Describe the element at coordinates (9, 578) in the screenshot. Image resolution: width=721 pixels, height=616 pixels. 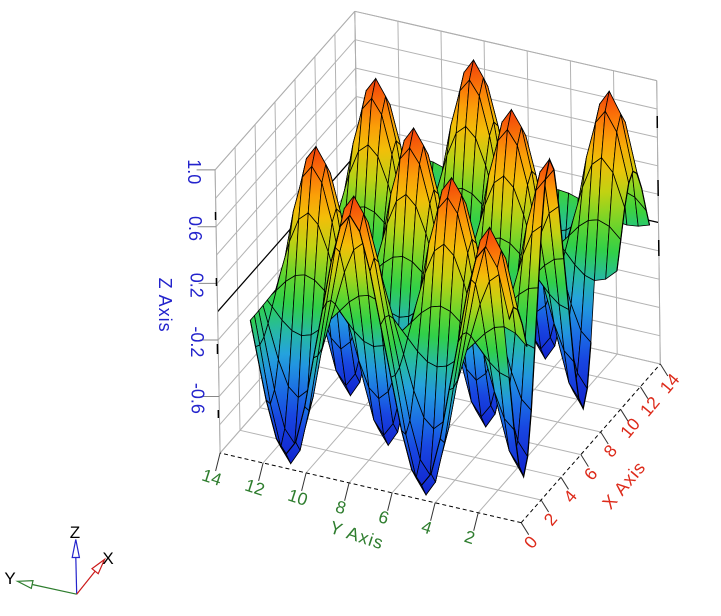
I see `svg-text: Y` at that location.